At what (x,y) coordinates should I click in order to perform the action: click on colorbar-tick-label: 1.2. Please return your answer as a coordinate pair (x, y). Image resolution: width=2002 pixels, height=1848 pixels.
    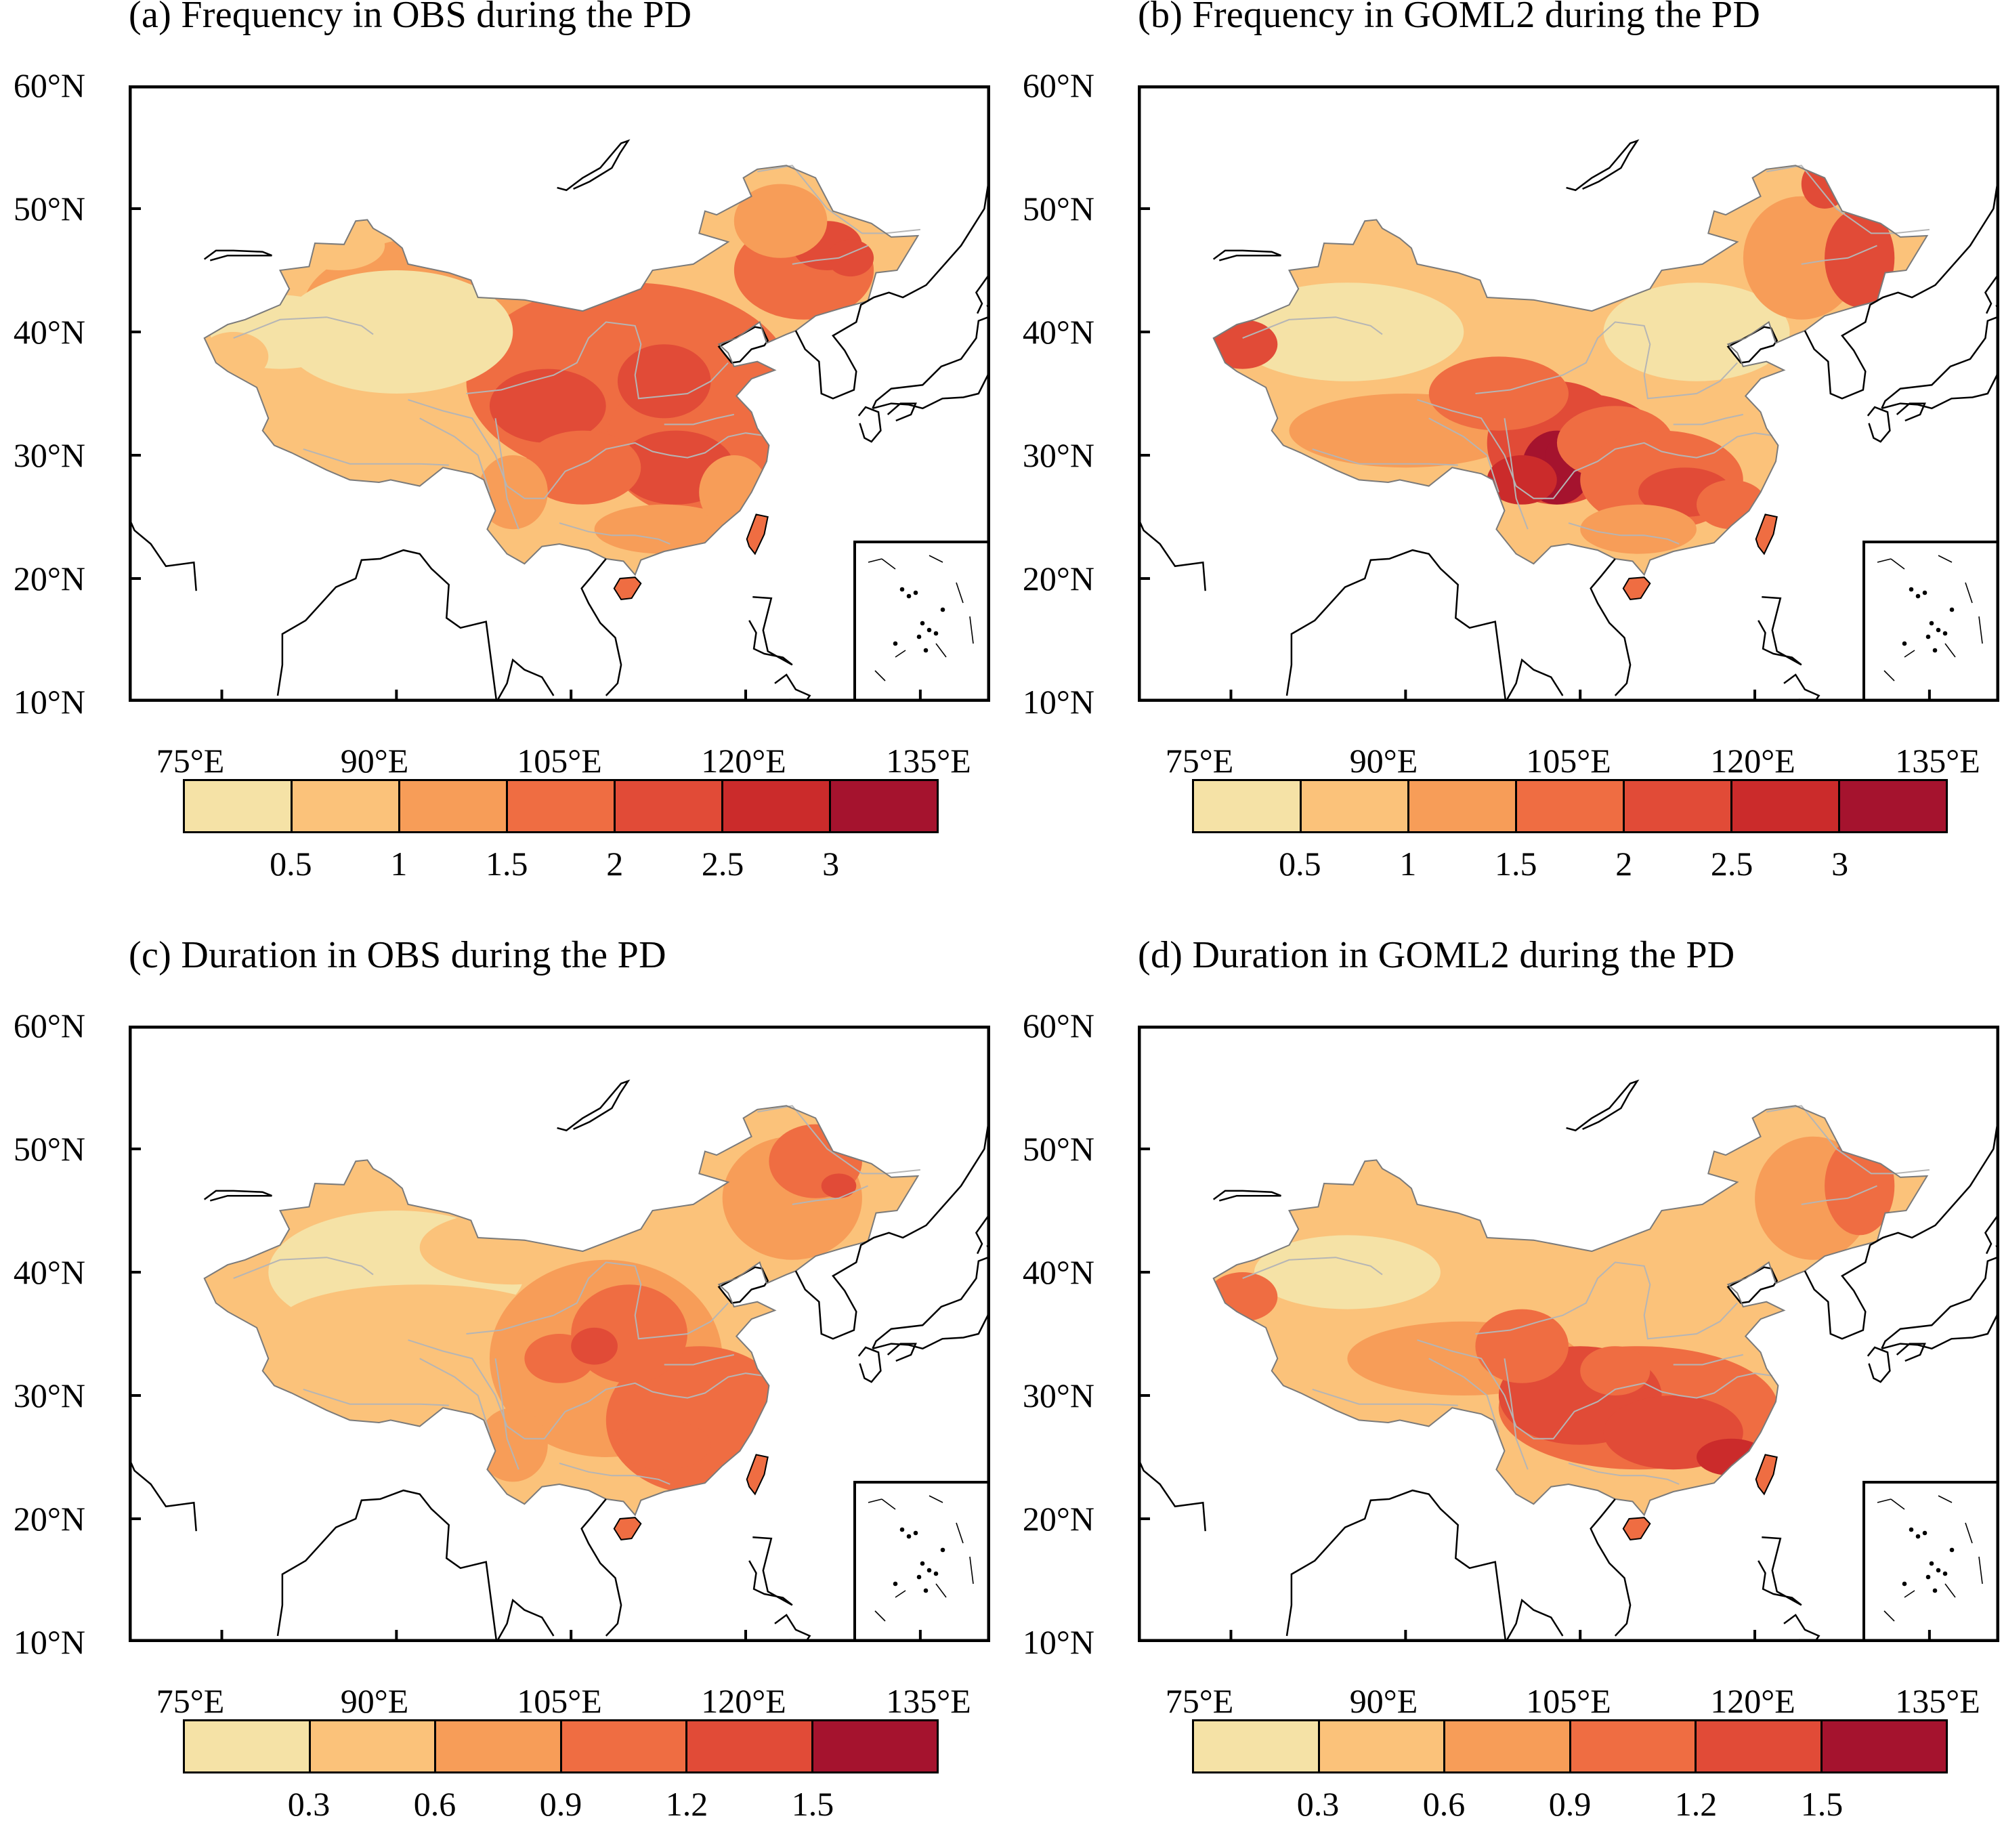
    Looking at the image, I should click on (1696, 1804).